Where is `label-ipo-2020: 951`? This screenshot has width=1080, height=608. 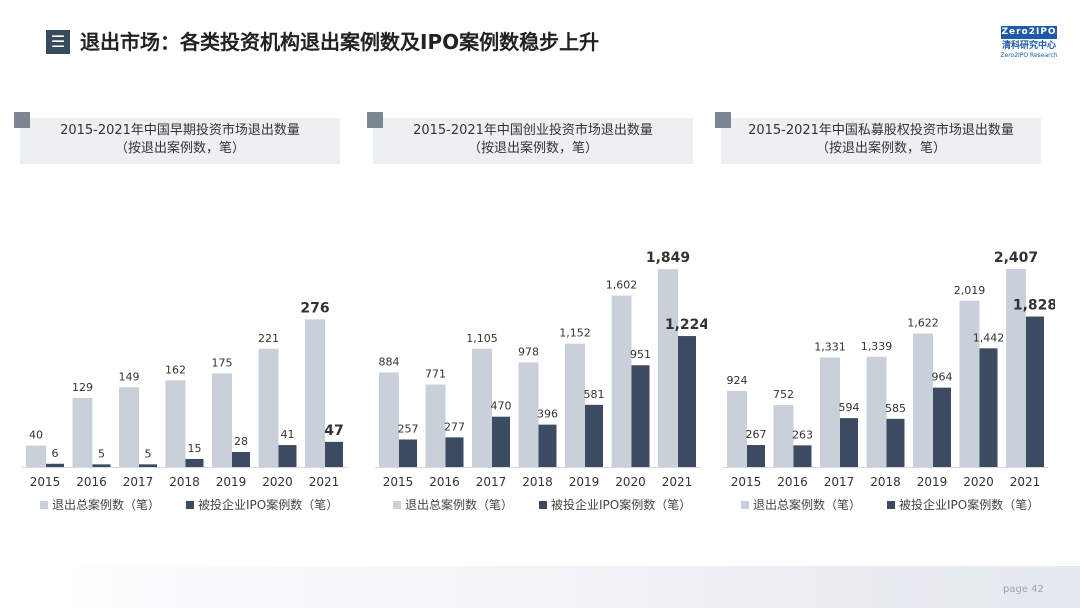
label-ipo-2020: 951 is located at coordinates (640, 354).